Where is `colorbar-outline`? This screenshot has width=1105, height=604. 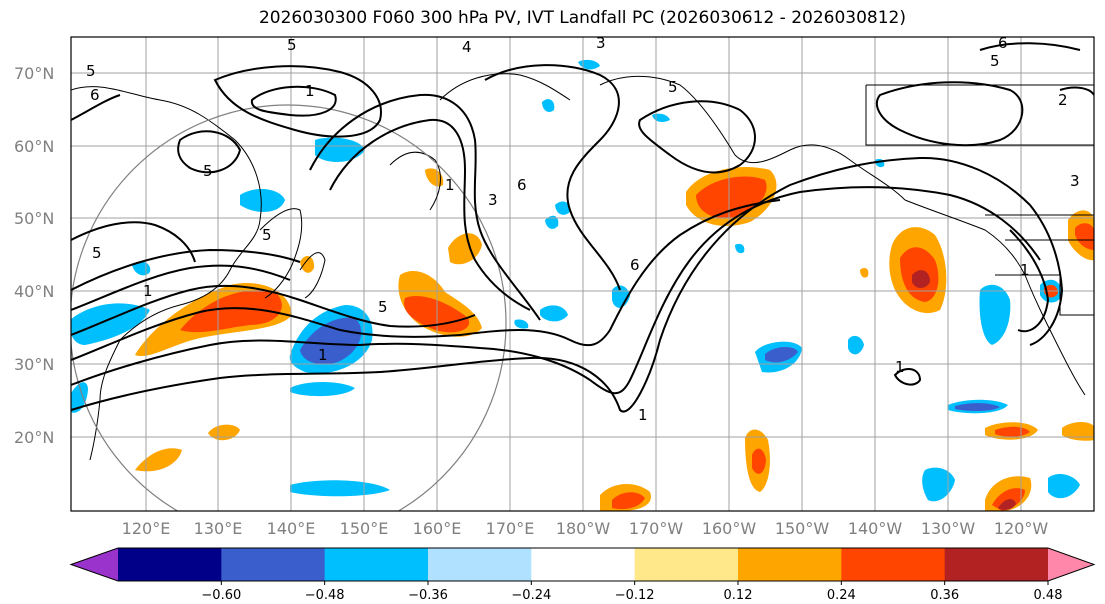 colorbar-outline is located at coordinates (582, 564).